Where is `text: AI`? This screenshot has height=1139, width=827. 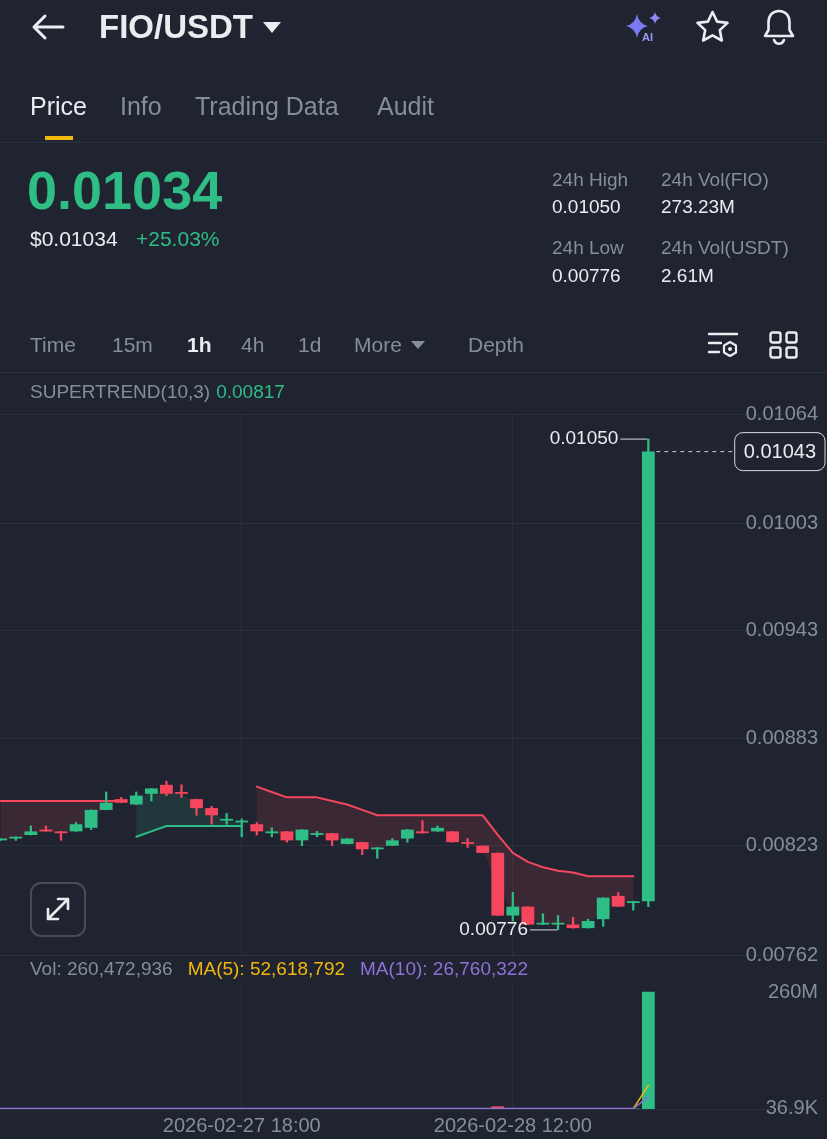 text: AI is located at coordinates (647, 37).